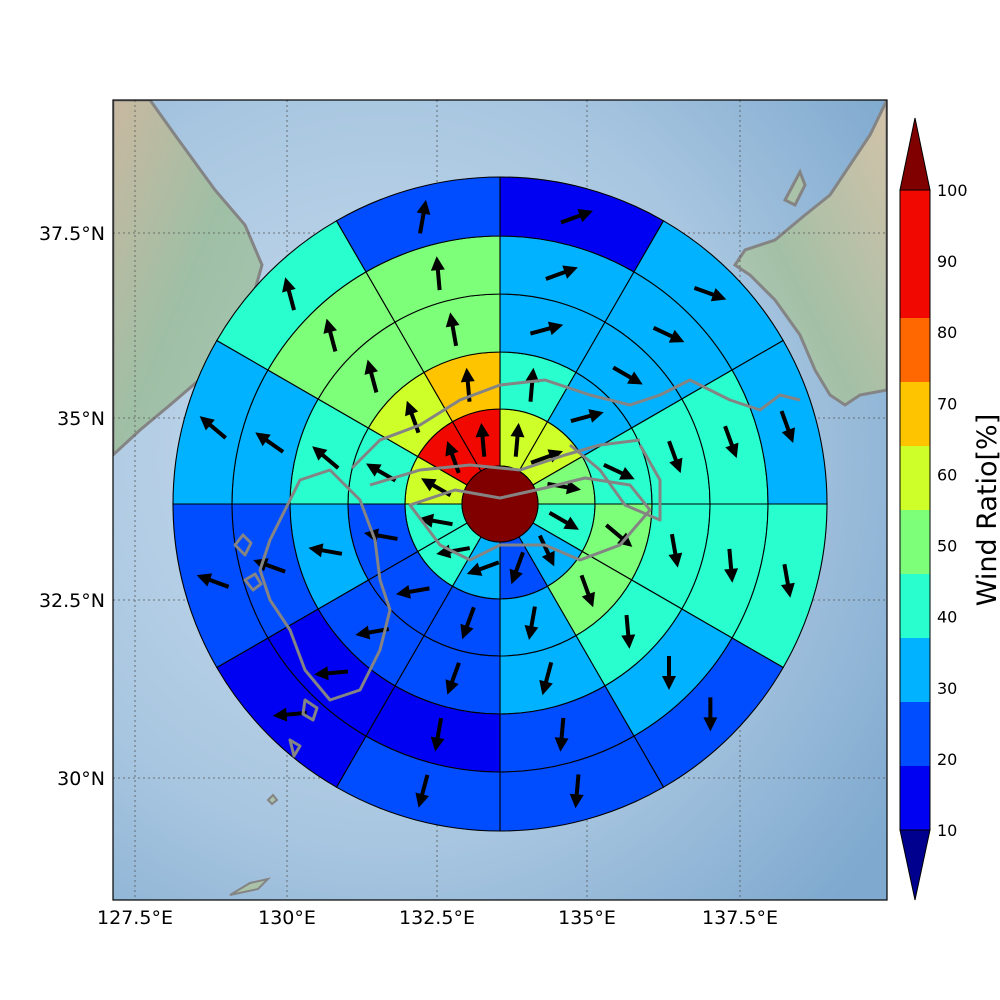  I want to click on lon-tick-label: 135°E, so click(587, 918).